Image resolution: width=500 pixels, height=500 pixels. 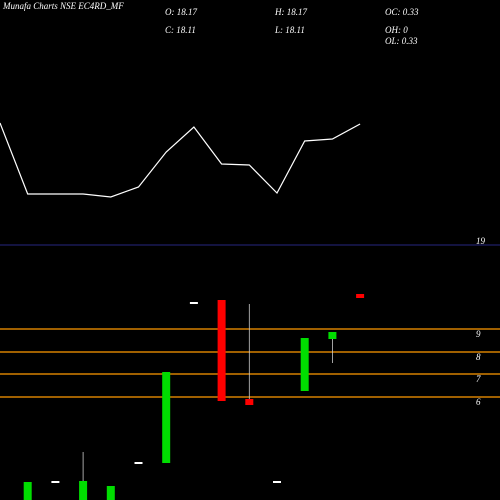 What do you see at coordinates (478, 379) in the screenshot?
I see `level-label: 7` at bounding box center [478, 379].